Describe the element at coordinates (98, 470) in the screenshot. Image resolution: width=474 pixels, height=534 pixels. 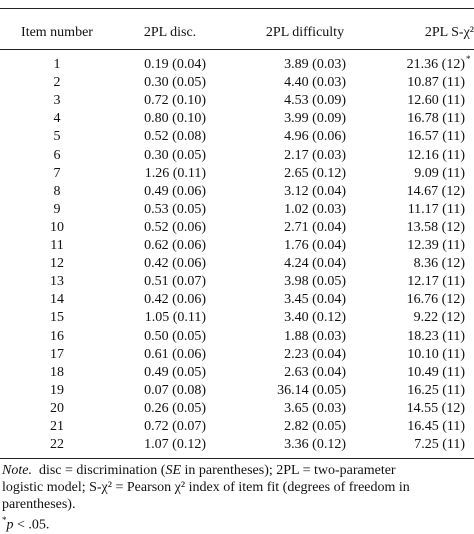
I see `note-text: disc = discrimination (` at that location.